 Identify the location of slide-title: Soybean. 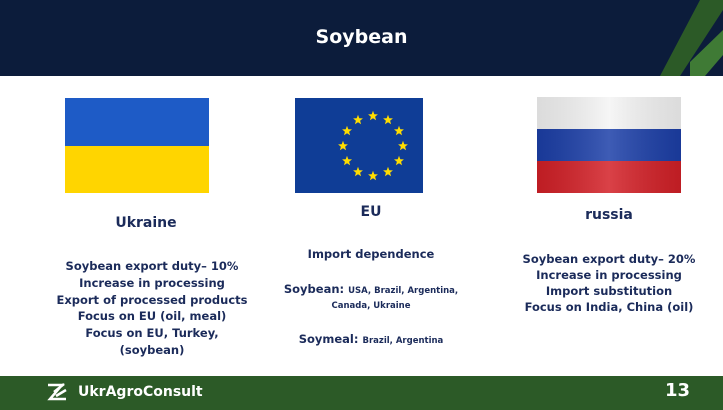
(361, 37).